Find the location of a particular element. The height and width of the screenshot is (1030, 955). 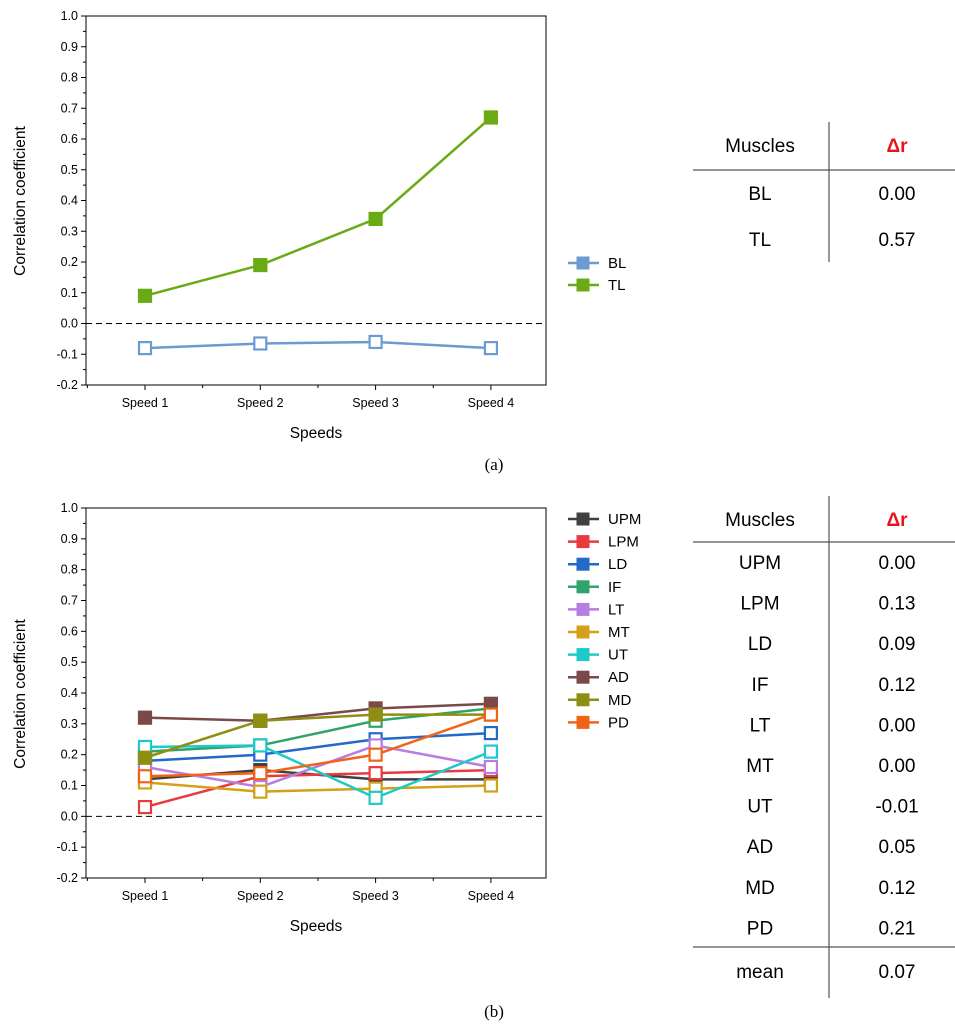

table-b-row-value: 0.12 is located at coordinates (897, 888).